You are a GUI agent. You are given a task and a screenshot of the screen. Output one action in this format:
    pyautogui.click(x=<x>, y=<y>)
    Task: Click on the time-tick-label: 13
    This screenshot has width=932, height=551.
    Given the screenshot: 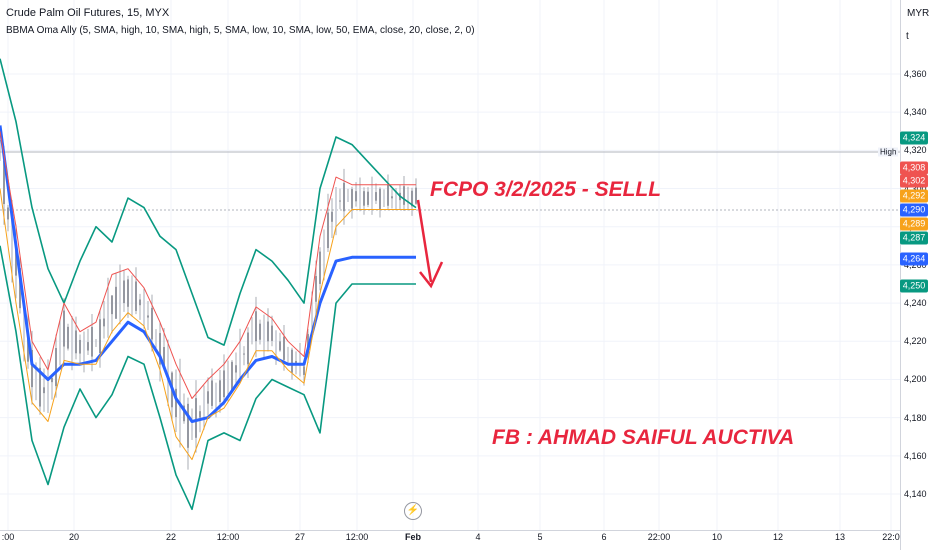 What is the action you would take?
    pyautogui.click(x=840, y=537)
    